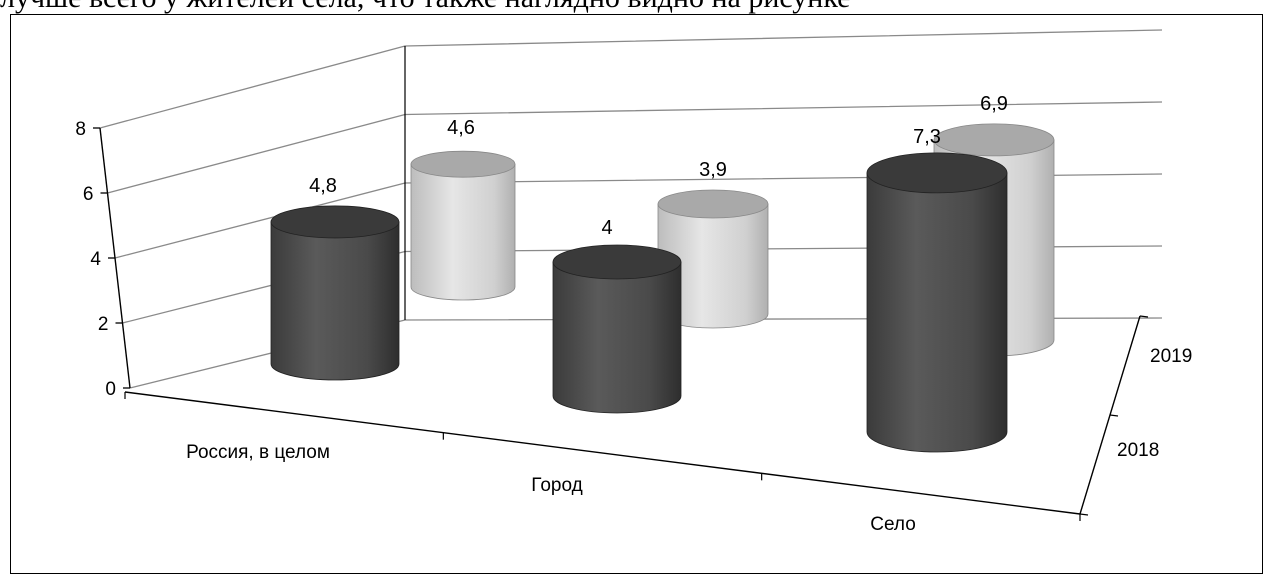 This screenshot has width=1271, height=576. Describe the element at coordinates (103, 324) in the screenshot. I see `y-tick-label-2: 2` at that location.